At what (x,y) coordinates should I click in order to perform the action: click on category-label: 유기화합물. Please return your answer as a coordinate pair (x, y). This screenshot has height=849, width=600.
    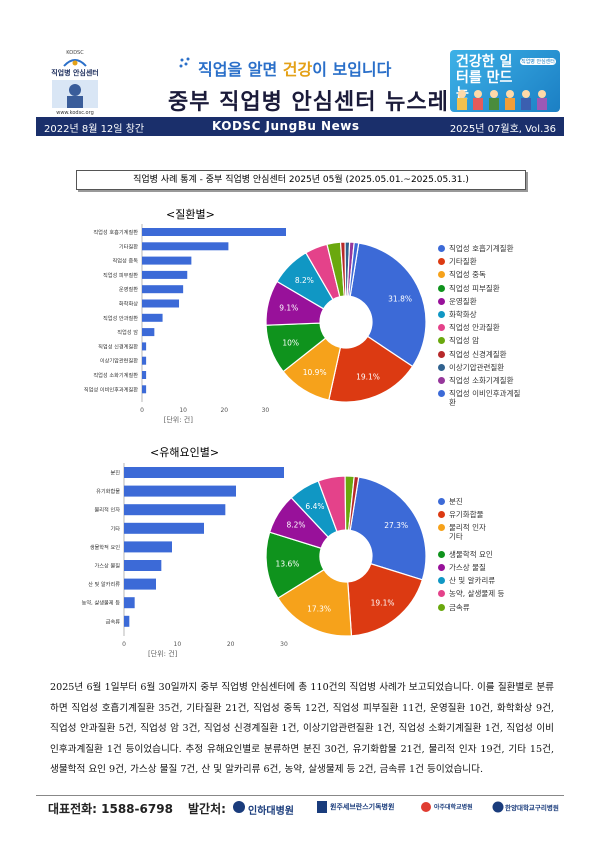
    Looking at the image, I should click on (108, 491).